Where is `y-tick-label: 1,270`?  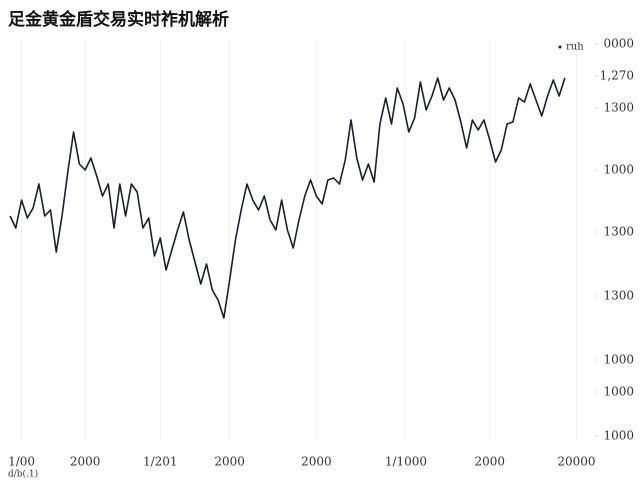 y-tick-label: 1,270 is located at coordinates (617, 76).